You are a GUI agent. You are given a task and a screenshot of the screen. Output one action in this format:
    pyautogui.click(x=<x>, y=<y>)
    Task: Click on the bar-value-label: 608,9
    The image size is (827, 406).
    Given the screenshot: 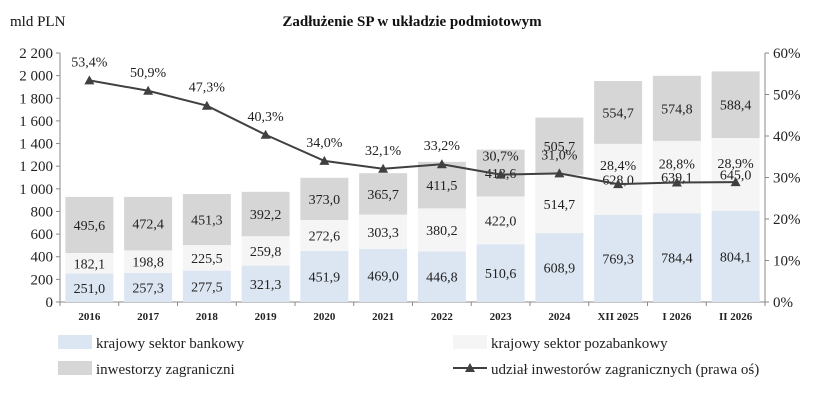 What is the action you would take?
    pyautogui.click(x=560, y=269)
    